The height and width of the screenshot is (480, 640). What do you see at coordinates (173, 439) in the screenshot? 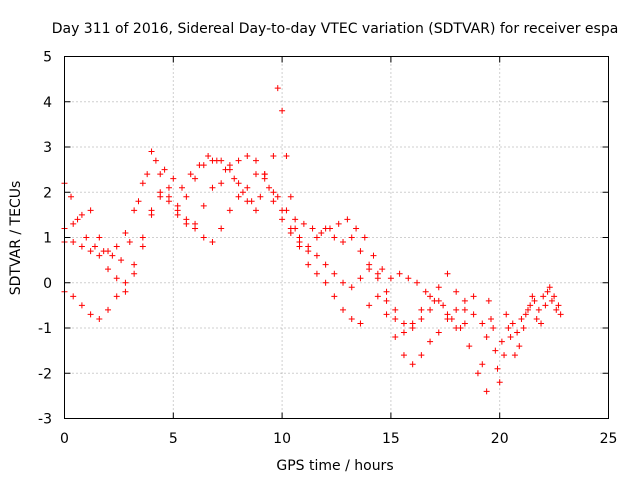
I see `x-tick-label: 5` at bounding box center [173, 439].